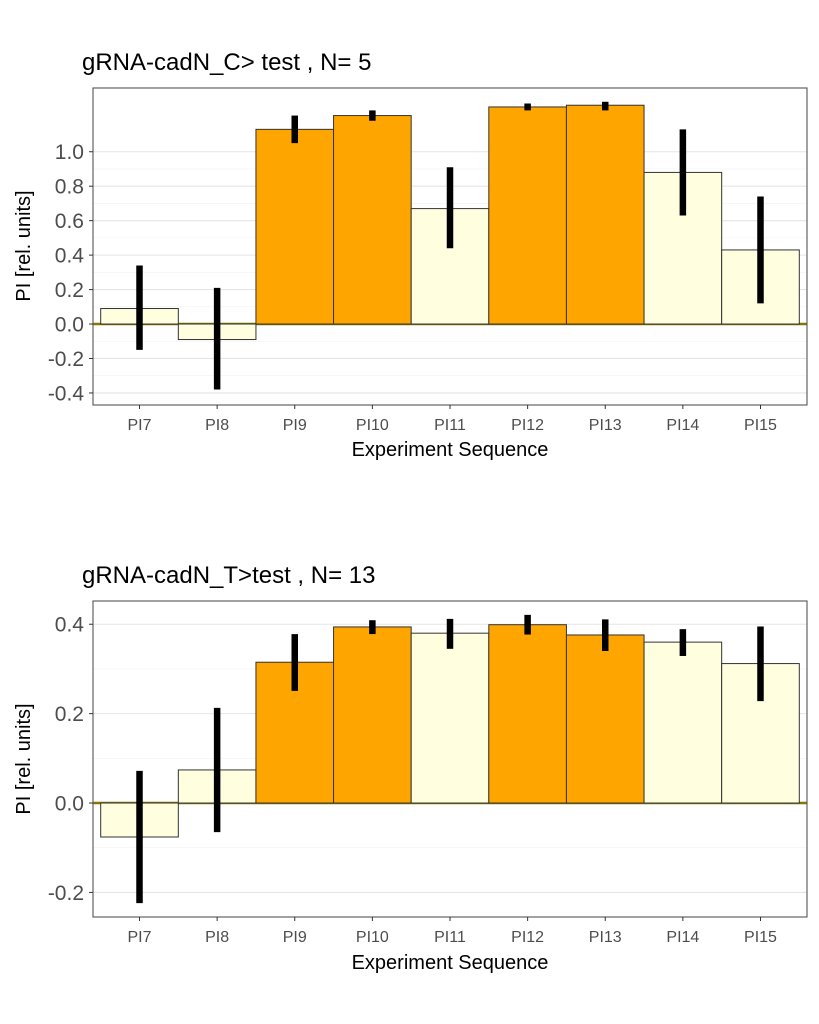 The image size is (819, 1024). I want to click on y-tick-label: 1.0, so click(69, 152).